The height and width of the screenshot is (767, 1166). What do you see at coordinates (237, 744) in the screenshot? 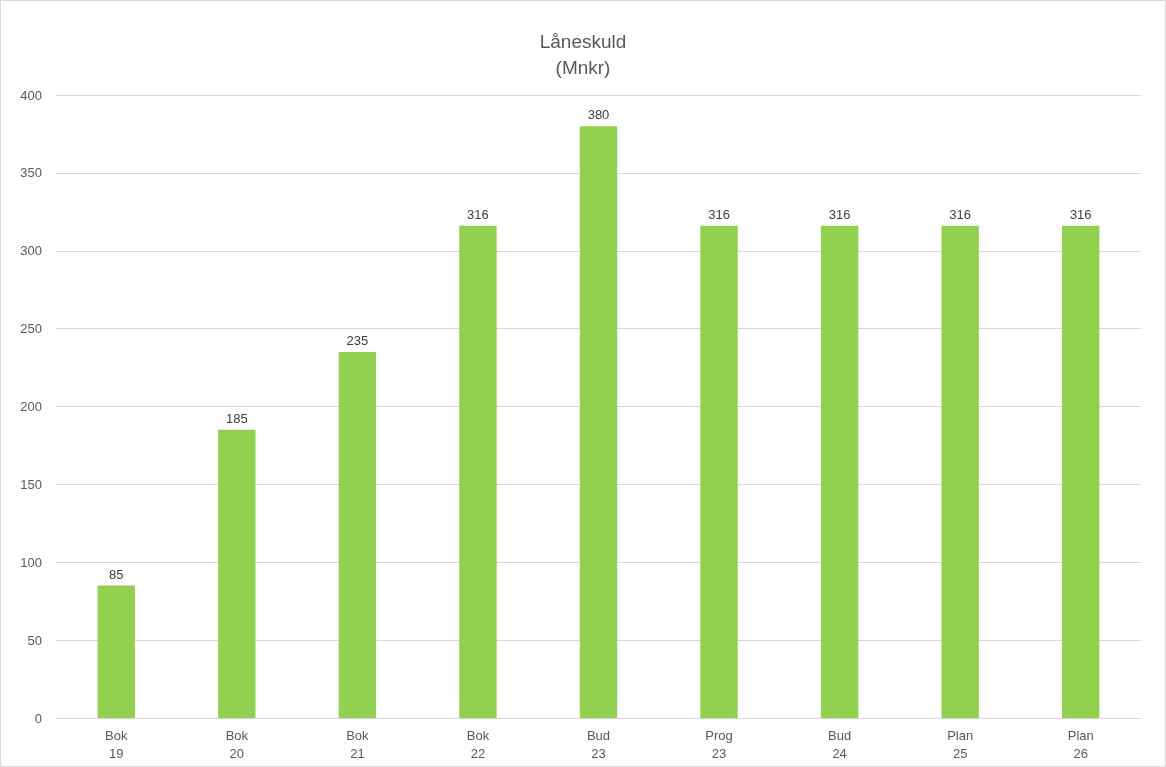
I see `x-tick-label: Bok 20` at bounding box center [237, 744].